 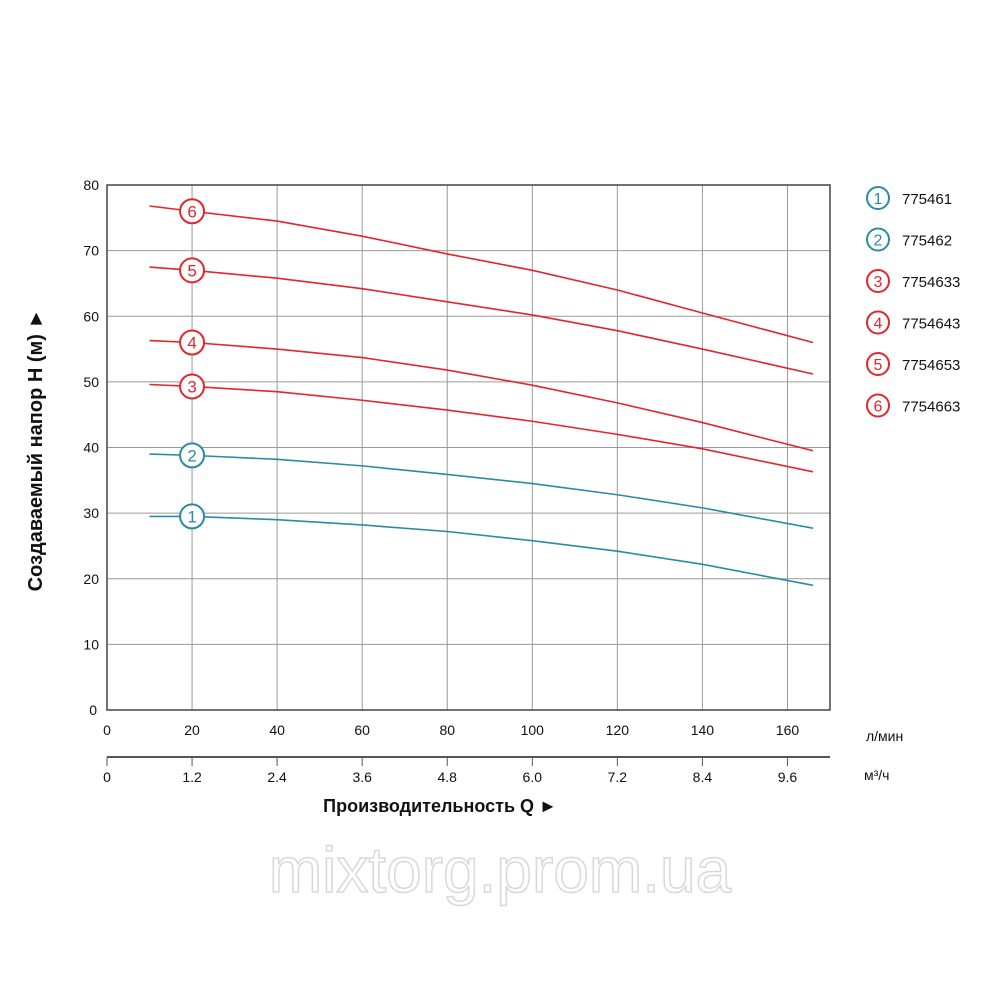 I want to click on x-tick-label: 40, so click(x=277, y=730).